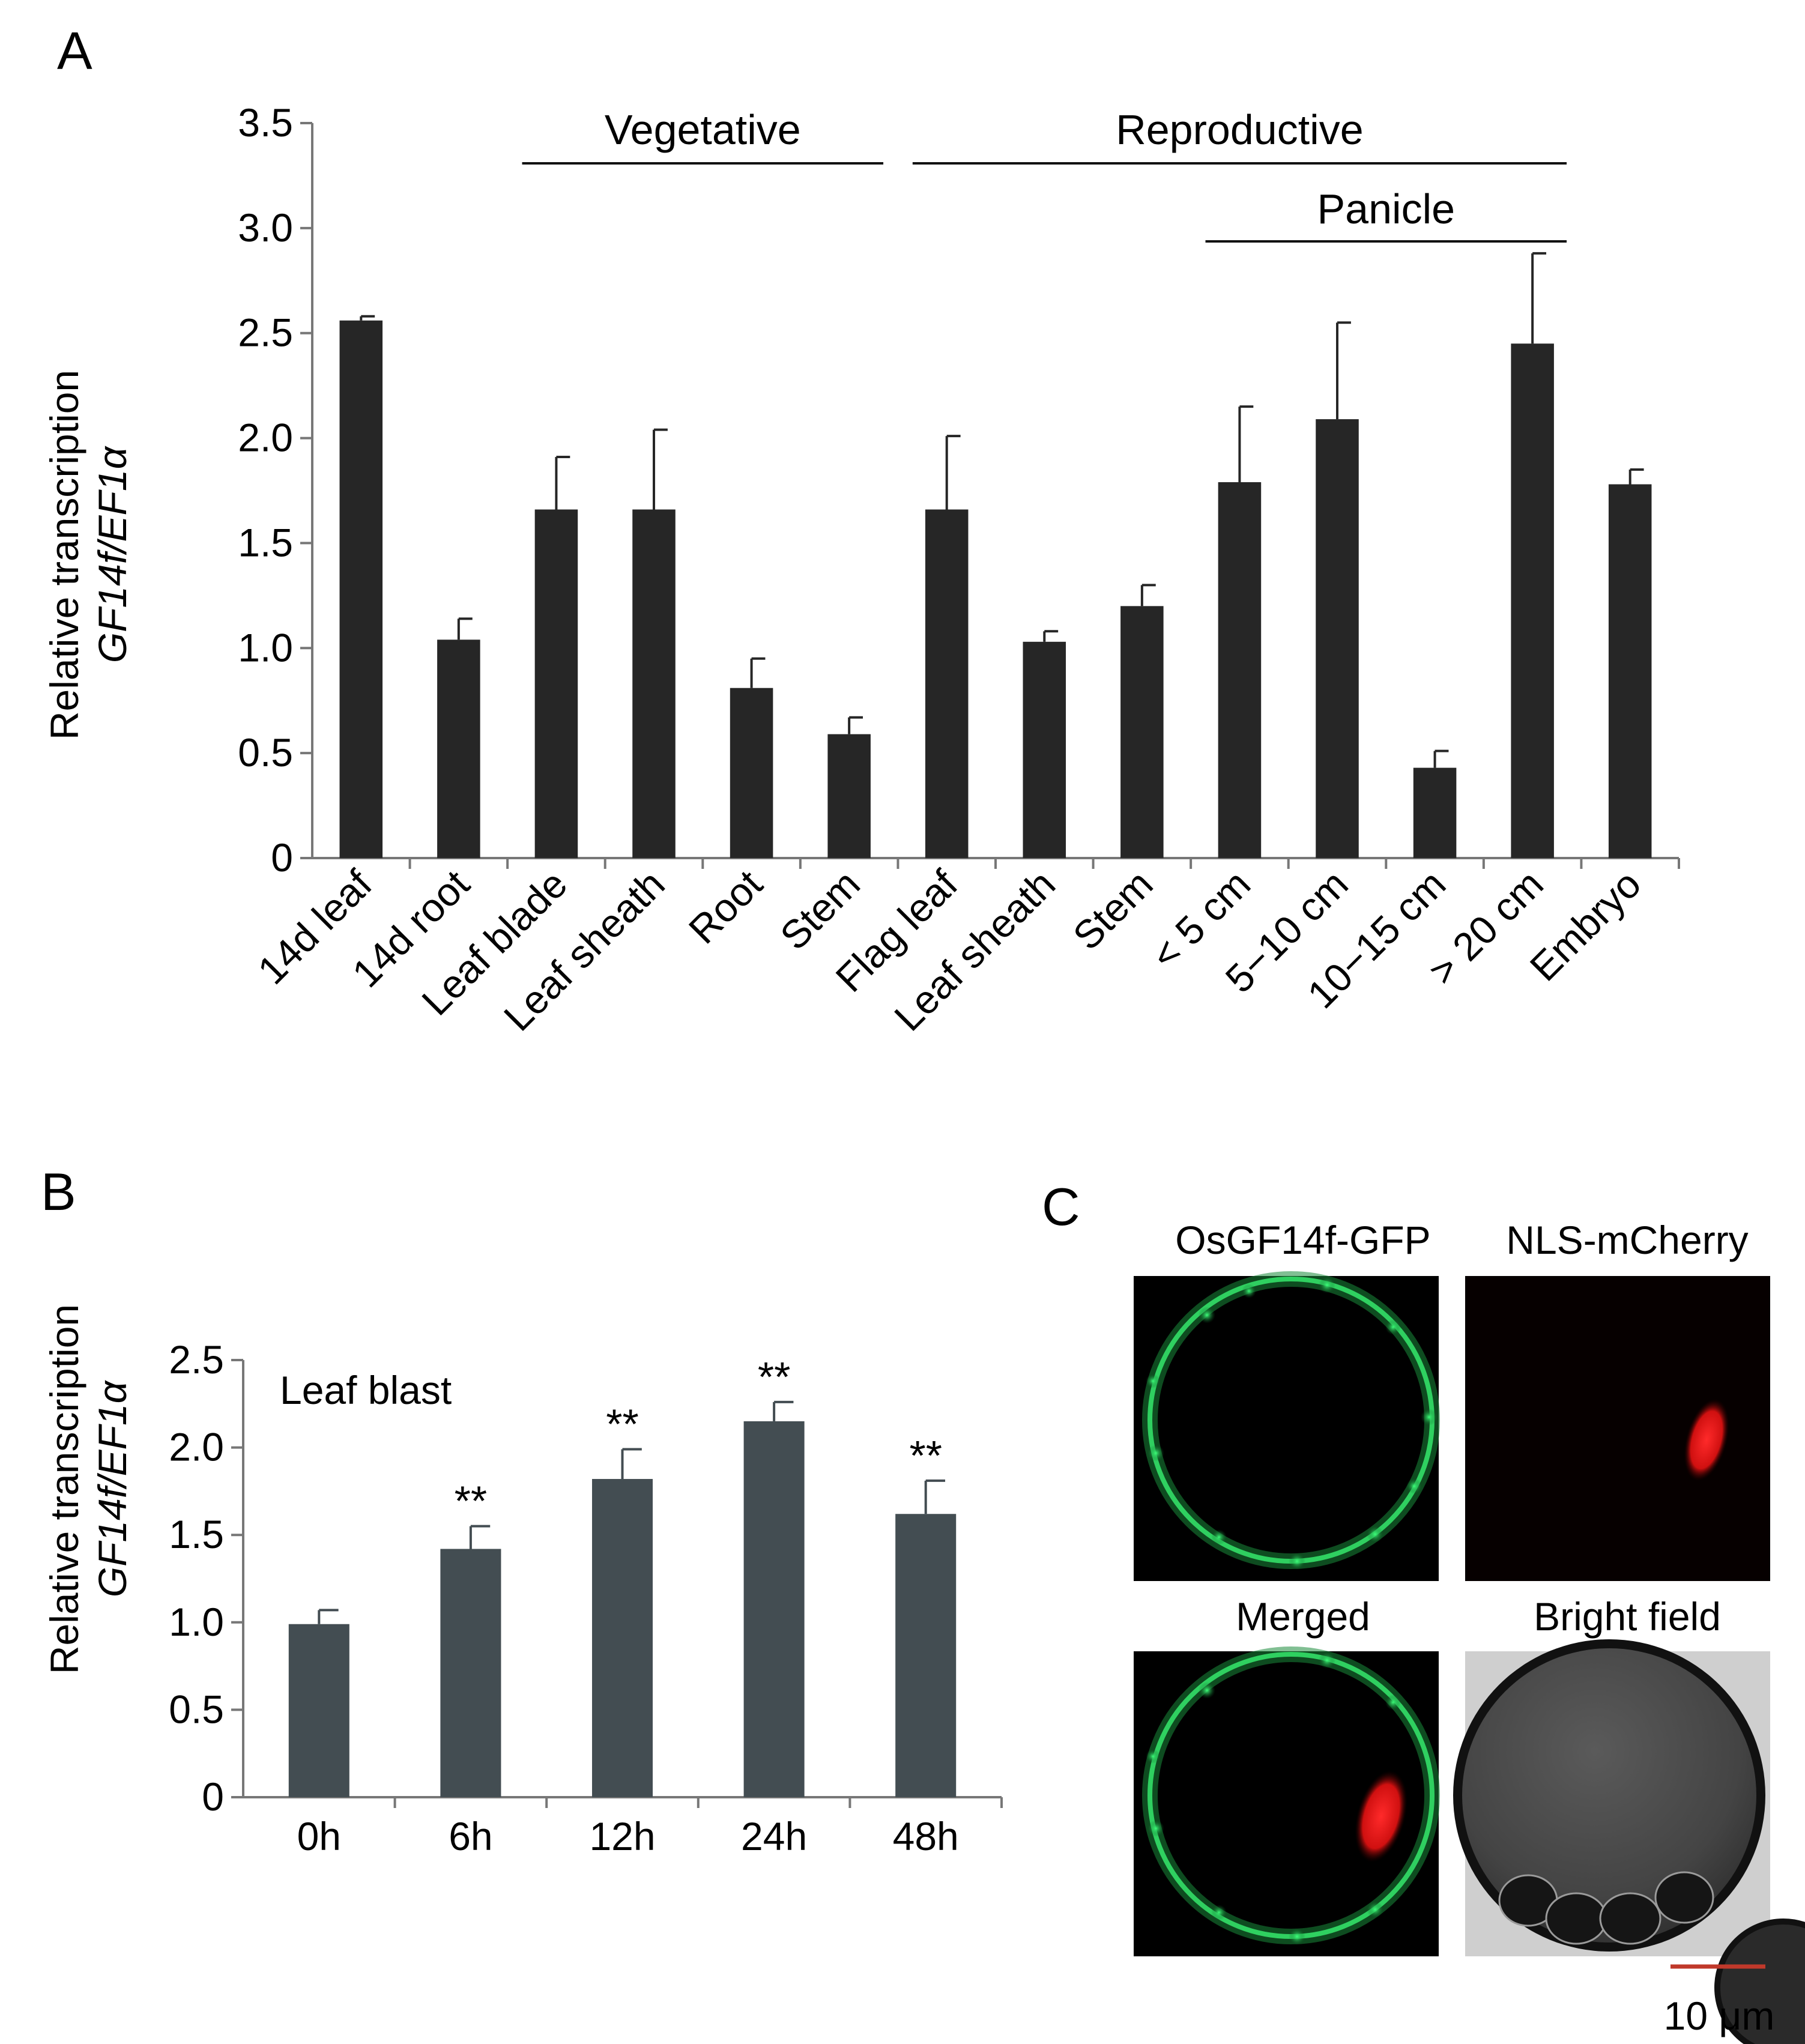 The height and width of the screenshot is (2044, 1805). Describe the element at coordinates (366, 1390) in the screenshot. I see `panel-b-title: Leaf blast` at that location.